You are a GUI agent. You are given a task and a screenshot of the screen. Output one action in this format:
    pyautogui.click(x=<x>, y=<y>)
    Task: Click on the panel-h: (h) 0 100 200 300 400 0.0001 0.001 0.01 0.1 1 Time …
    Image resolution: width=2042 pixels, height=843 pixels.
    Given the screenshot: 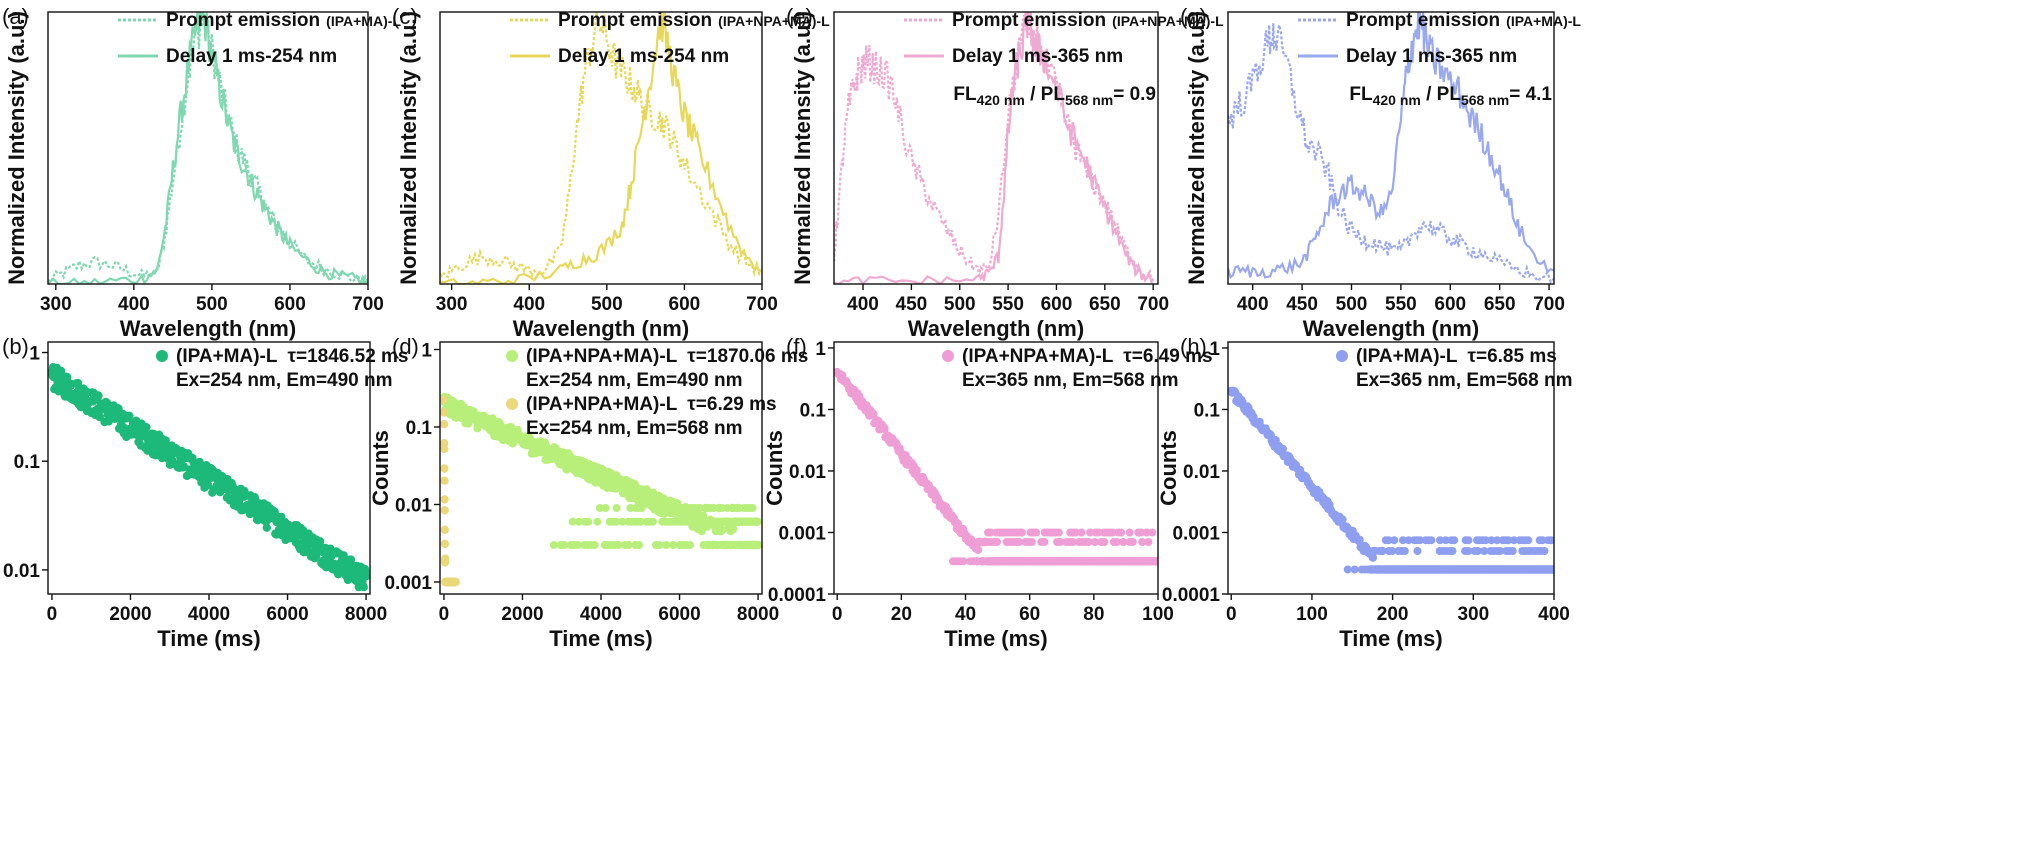 What is the action you would take?
    pyautogui.click(x=1364, y=492)
    